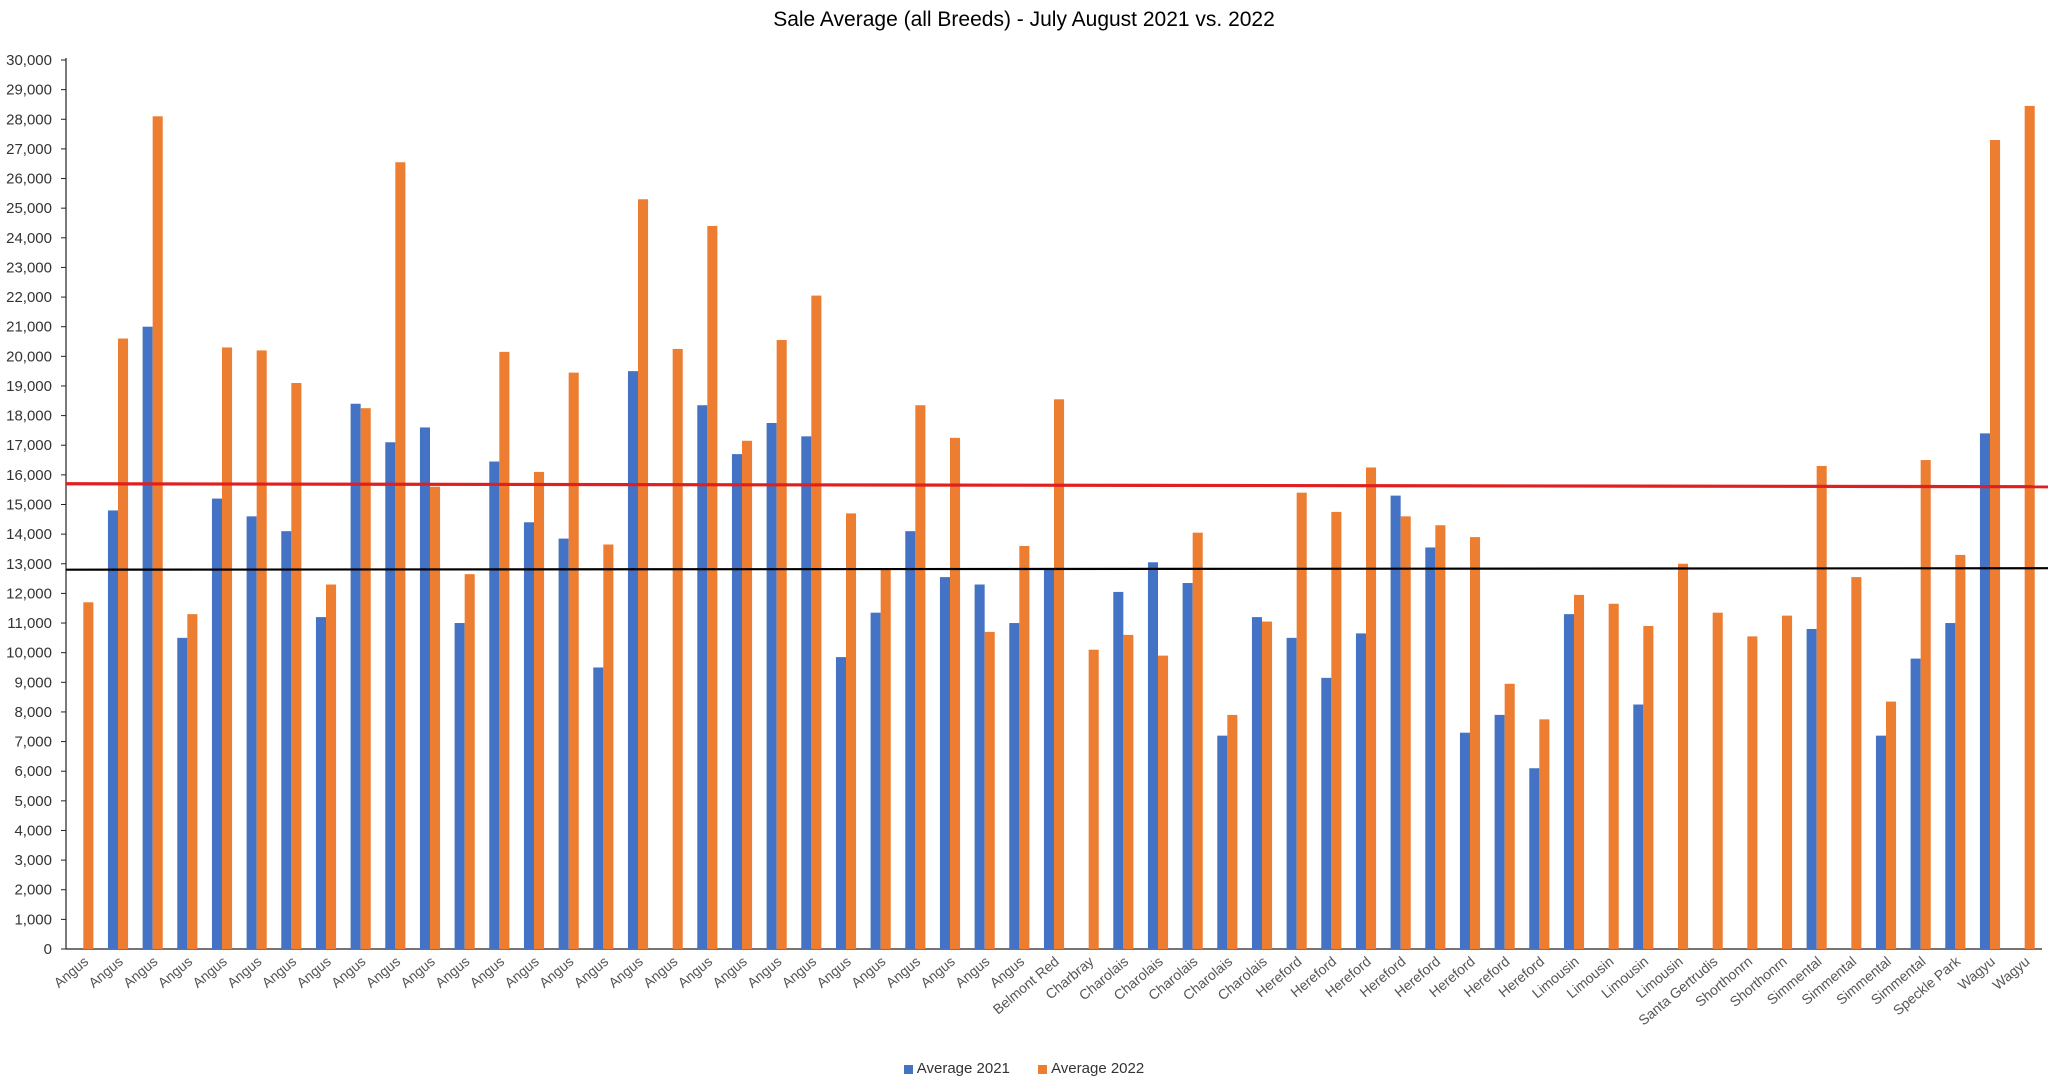  What do you see at coordinates (33, 801) in the screenshot?
I see `y-tick-label: 5,000` at bounding box center [33, 801].